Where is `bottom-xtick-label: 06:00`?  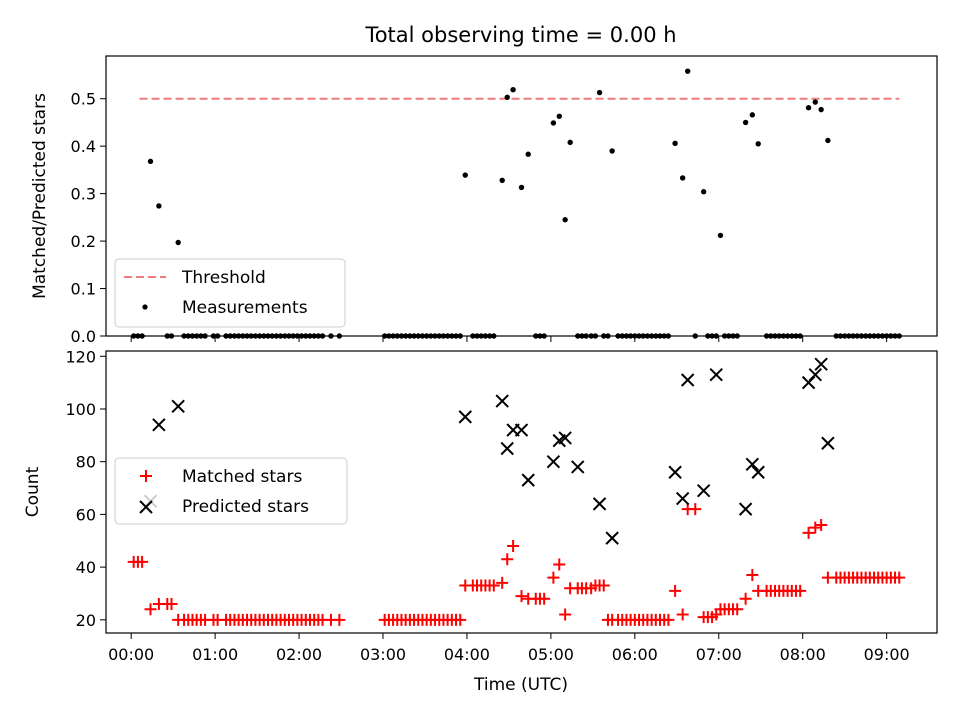
bottom-xtick-label: 06:00 is located at coordinates (635, 654).